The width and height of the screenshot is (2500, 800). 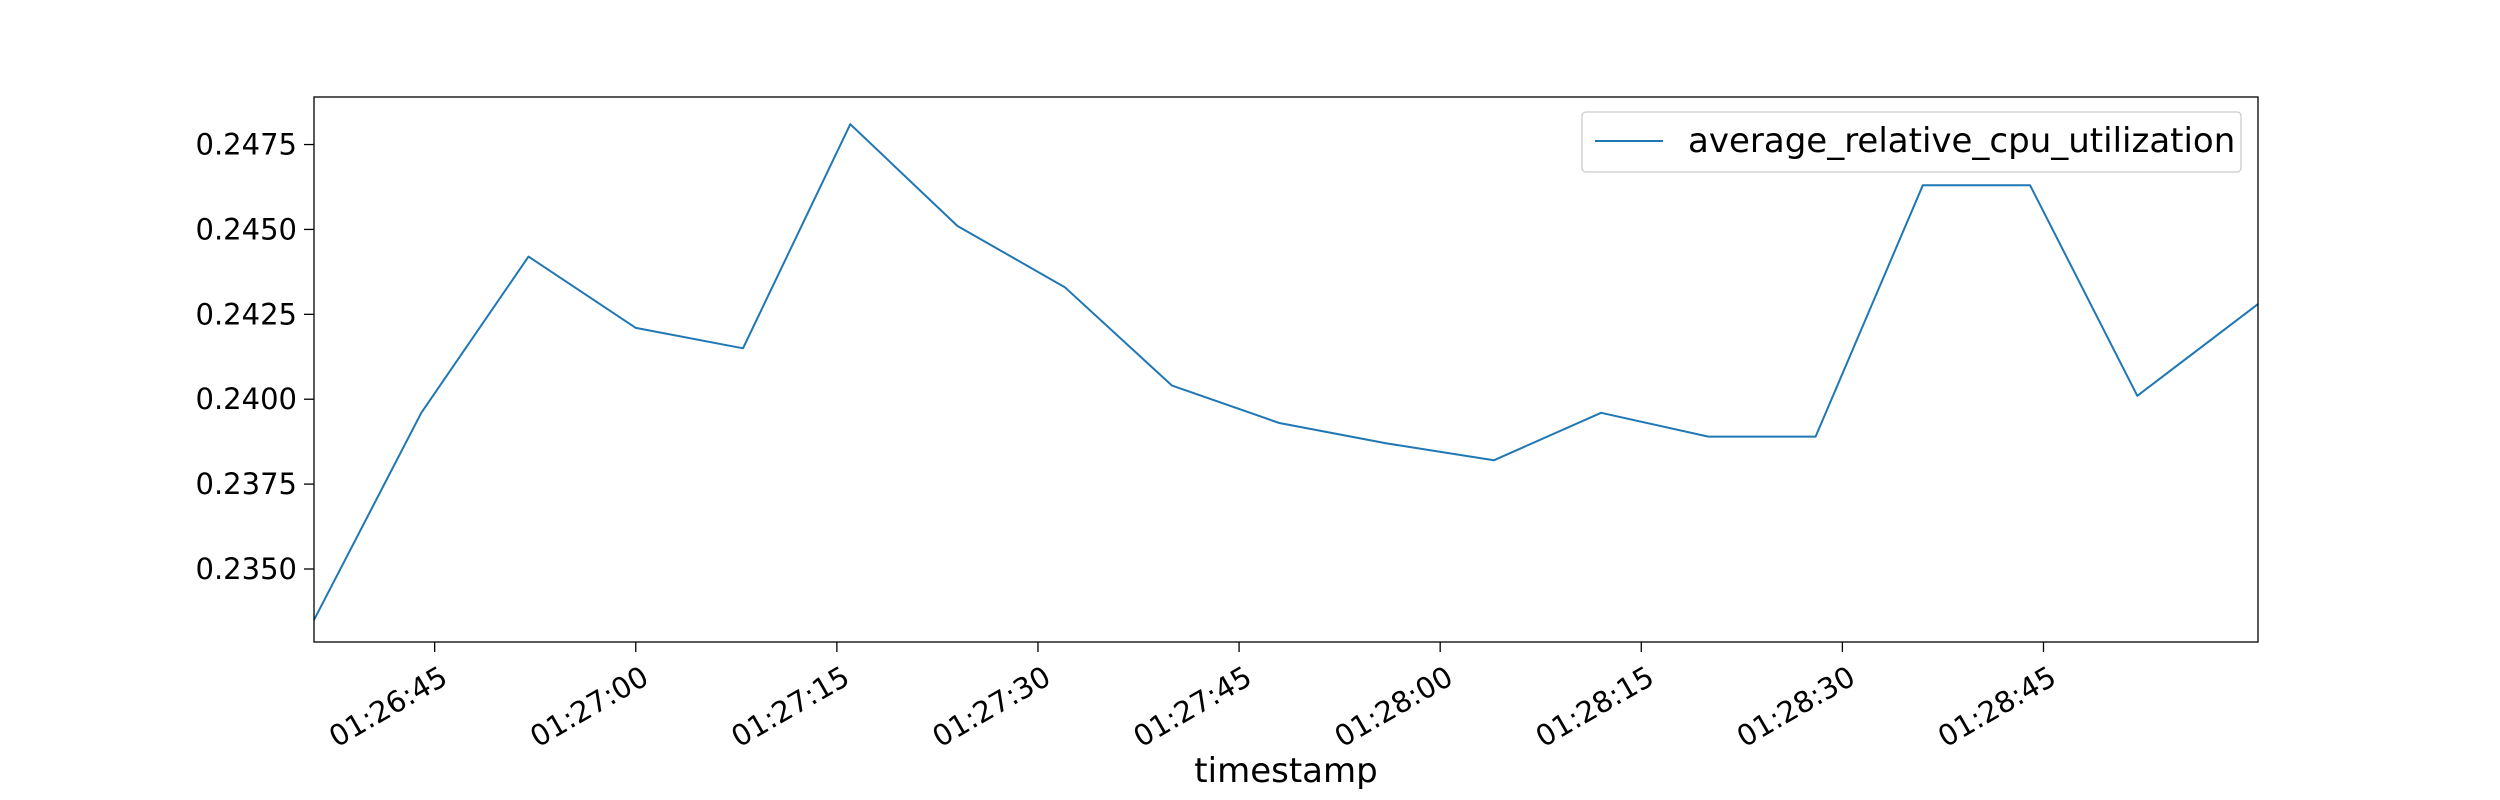 I want to click on x-tick-label: 01:27:00, so click(x=589, y=706).